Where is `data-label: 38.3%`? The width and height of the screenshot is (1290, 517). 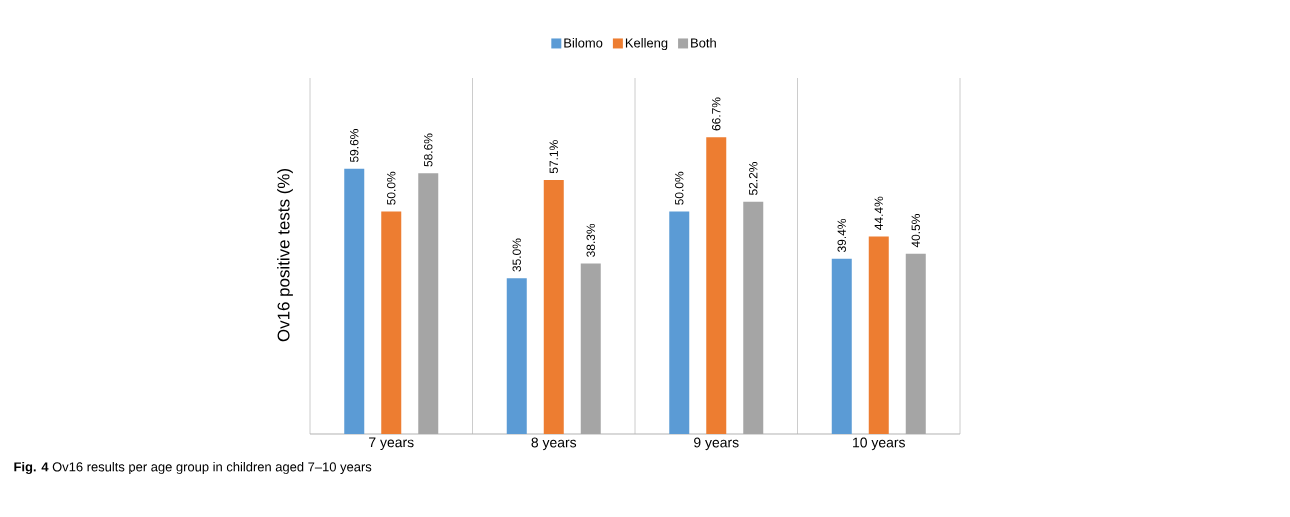 data-label: 38.3% is located at coordinates (590, 240).